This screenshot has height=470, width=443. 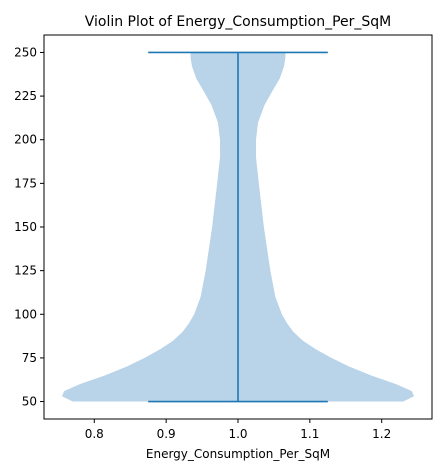 I want to click on x-axis-label: Energy_Consumption_Per_SqM, so click(x=238, y=454).